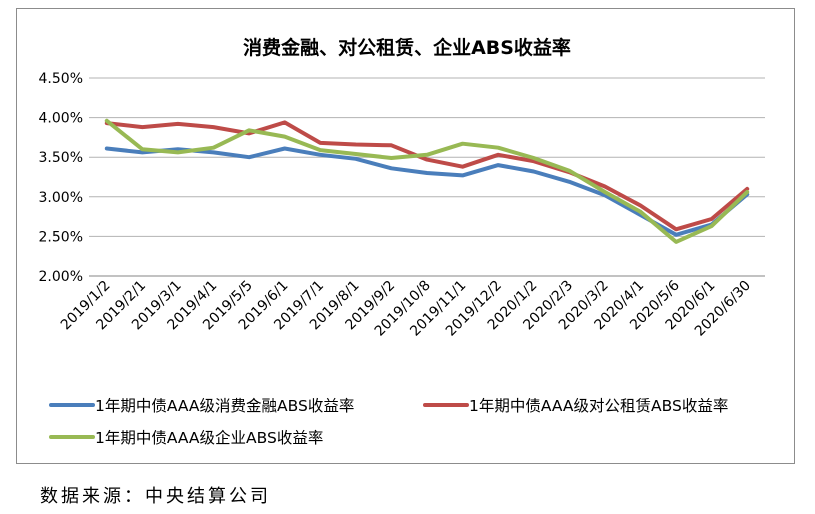  Describe the element at coordinates (224, 406) in the screenshot. I see `legend-label-1: 1年期中债AAA级消费金融ABS收益率` at that location.